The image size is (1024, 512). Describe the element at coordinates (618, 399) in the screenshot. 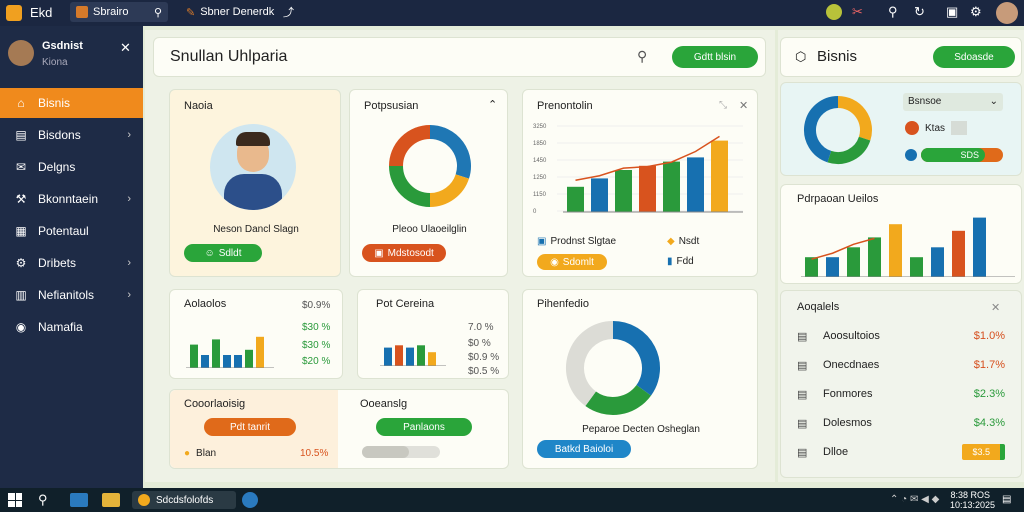

I see `big-donut-slice` at that location.